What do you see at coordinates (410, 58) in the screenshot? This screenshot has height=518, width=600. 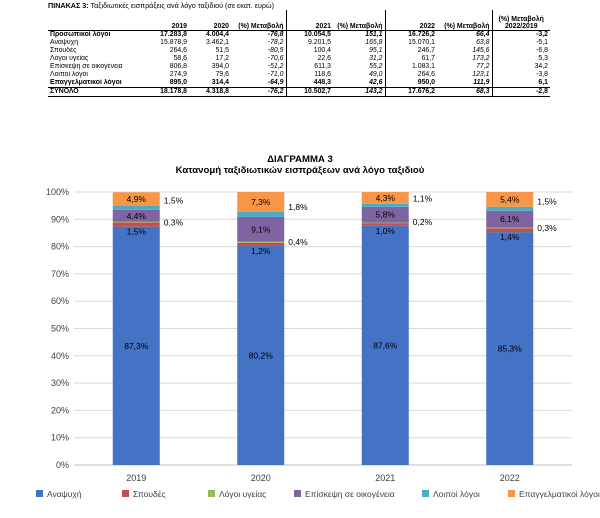 I see `table-cell: 61,7` at bounding box center [410, 58].